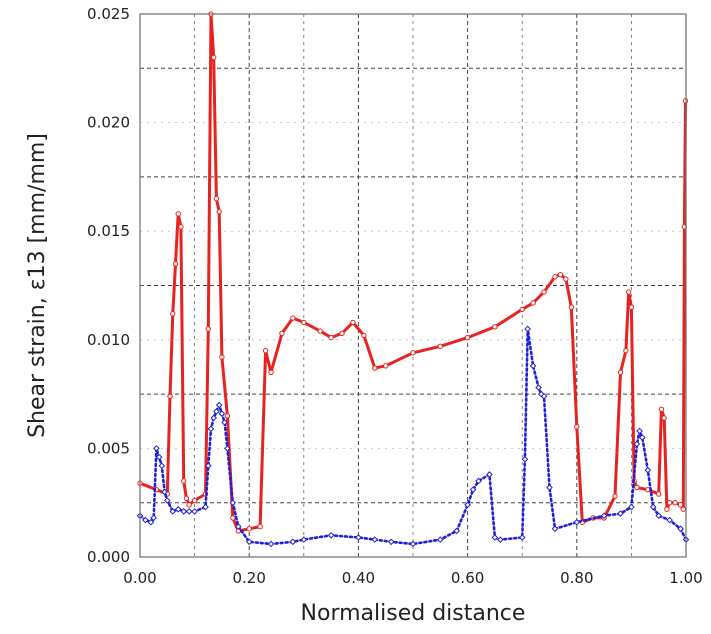 Image resolution: width=711 pixels, height=634 pixels. What do you see at coordinates (685, 578) in the screenshot?
I see `x-tick-label: 1.00` at bounding box center [685, 578].